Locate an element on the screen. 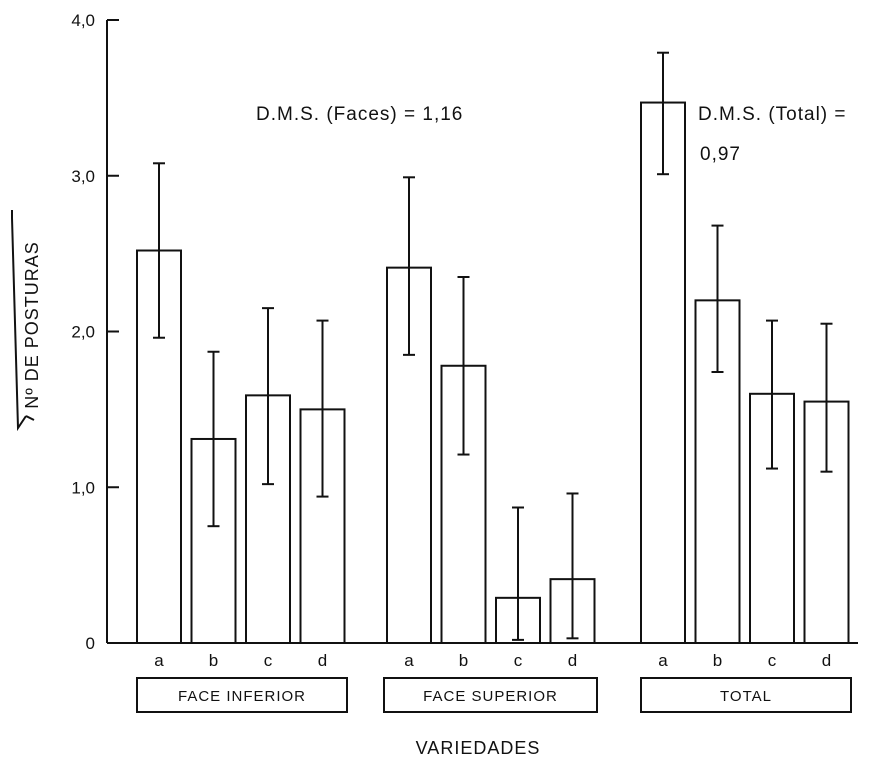  group-label: TOTAL is located at coordinates (746, 696).